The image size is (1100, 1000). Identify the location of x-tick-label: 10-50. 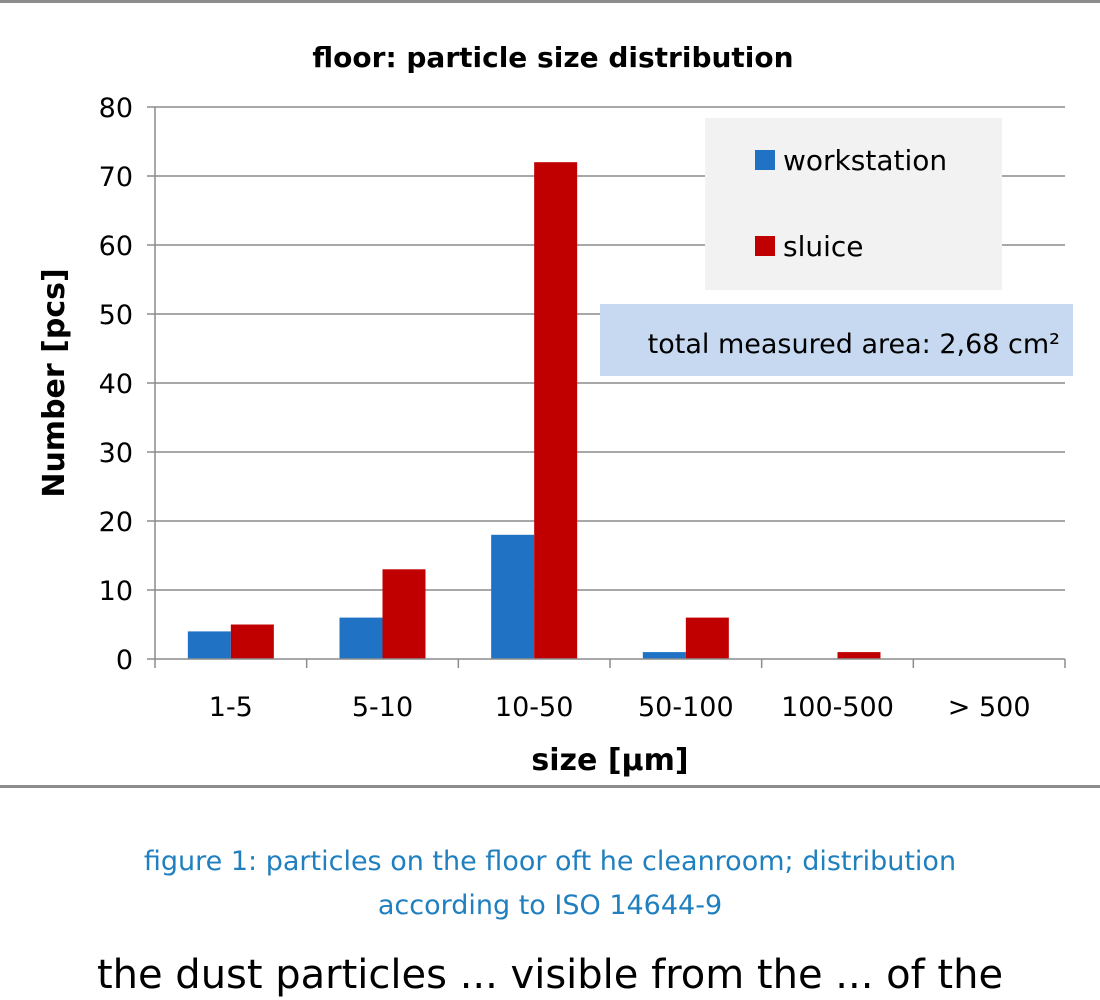
(534, 707).